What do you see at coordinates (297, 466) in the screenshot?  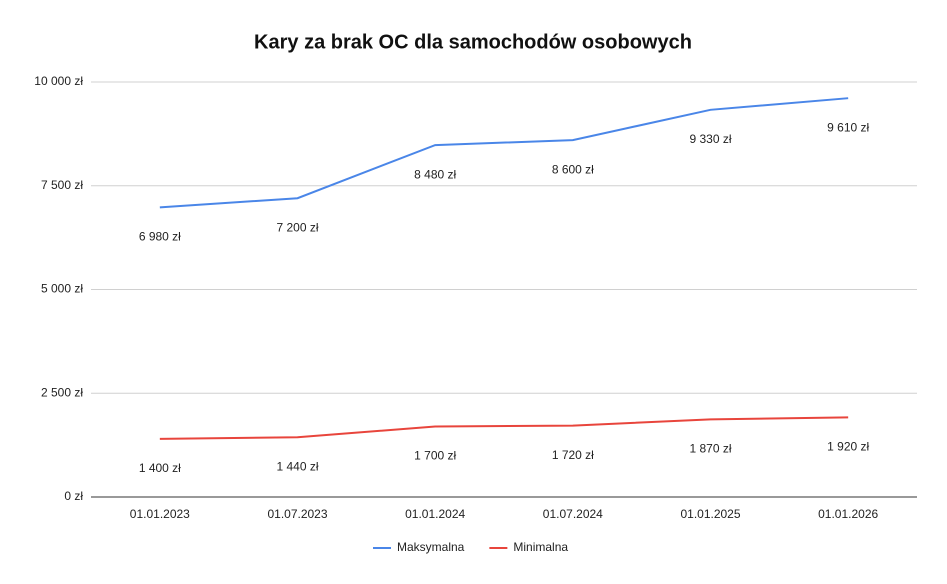 I see `data-label: 1 440 zł` at bounding box center [297, 466].